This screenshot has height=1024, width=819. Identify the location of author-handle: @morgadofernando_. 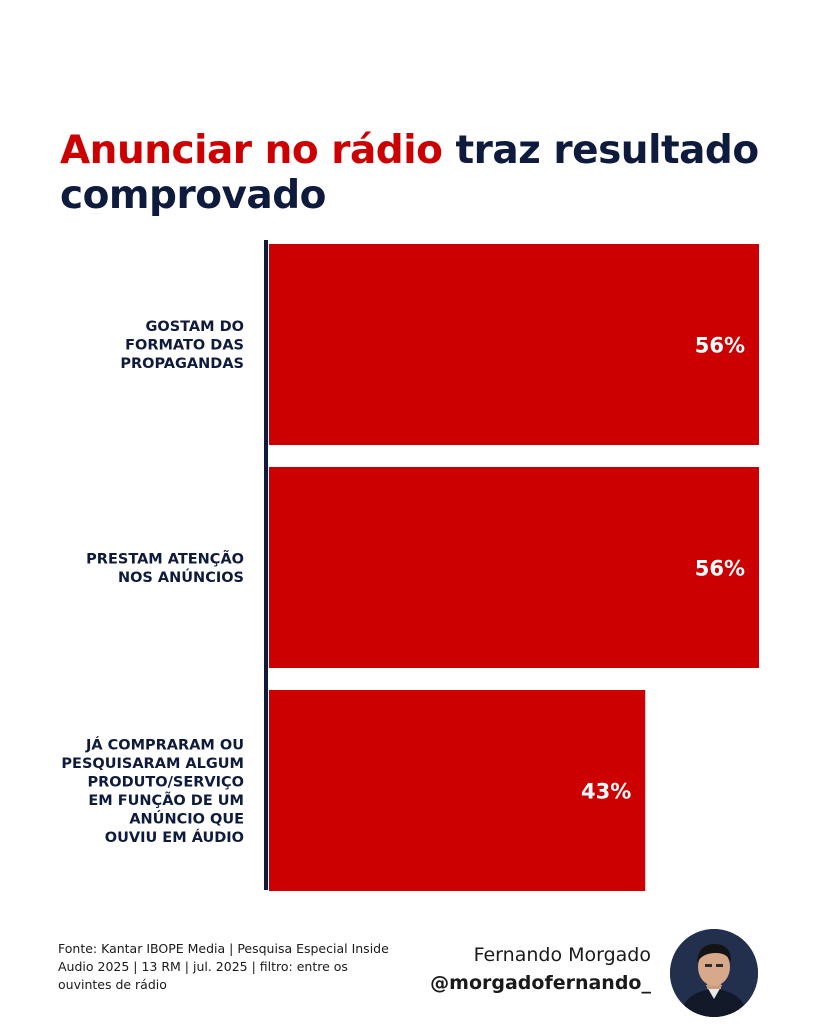
(540, 983).